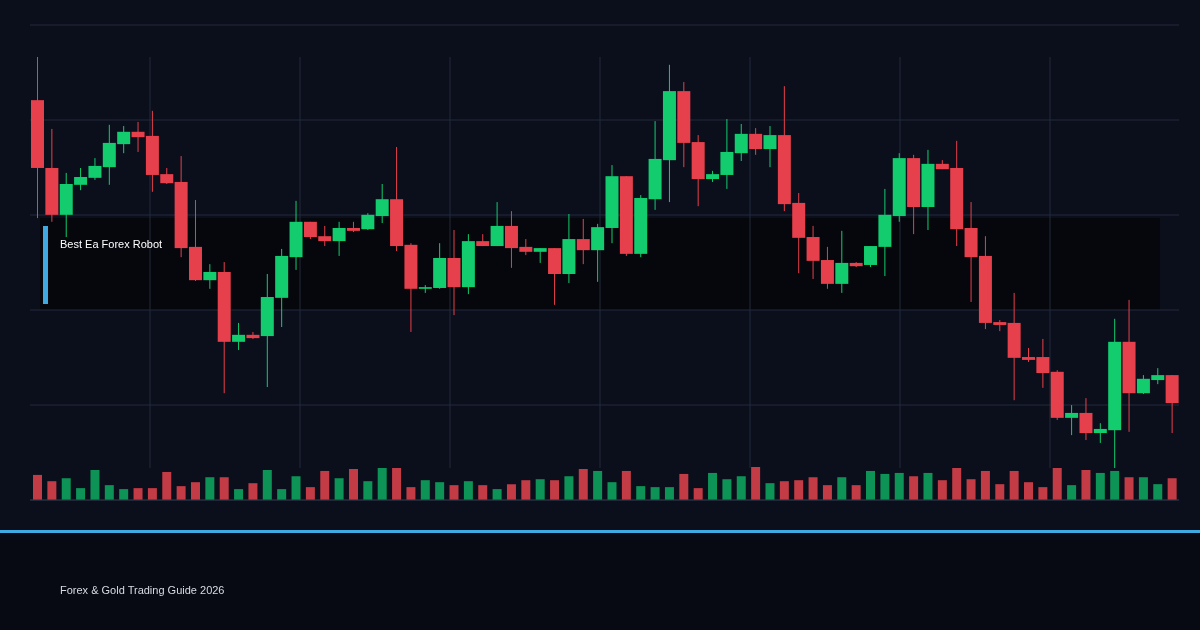  What do you see at coordinates (142, 590) in the screenshot?
I see `text: Forex & Gold Trading Guide 2026` at bounding box center [142, 590].